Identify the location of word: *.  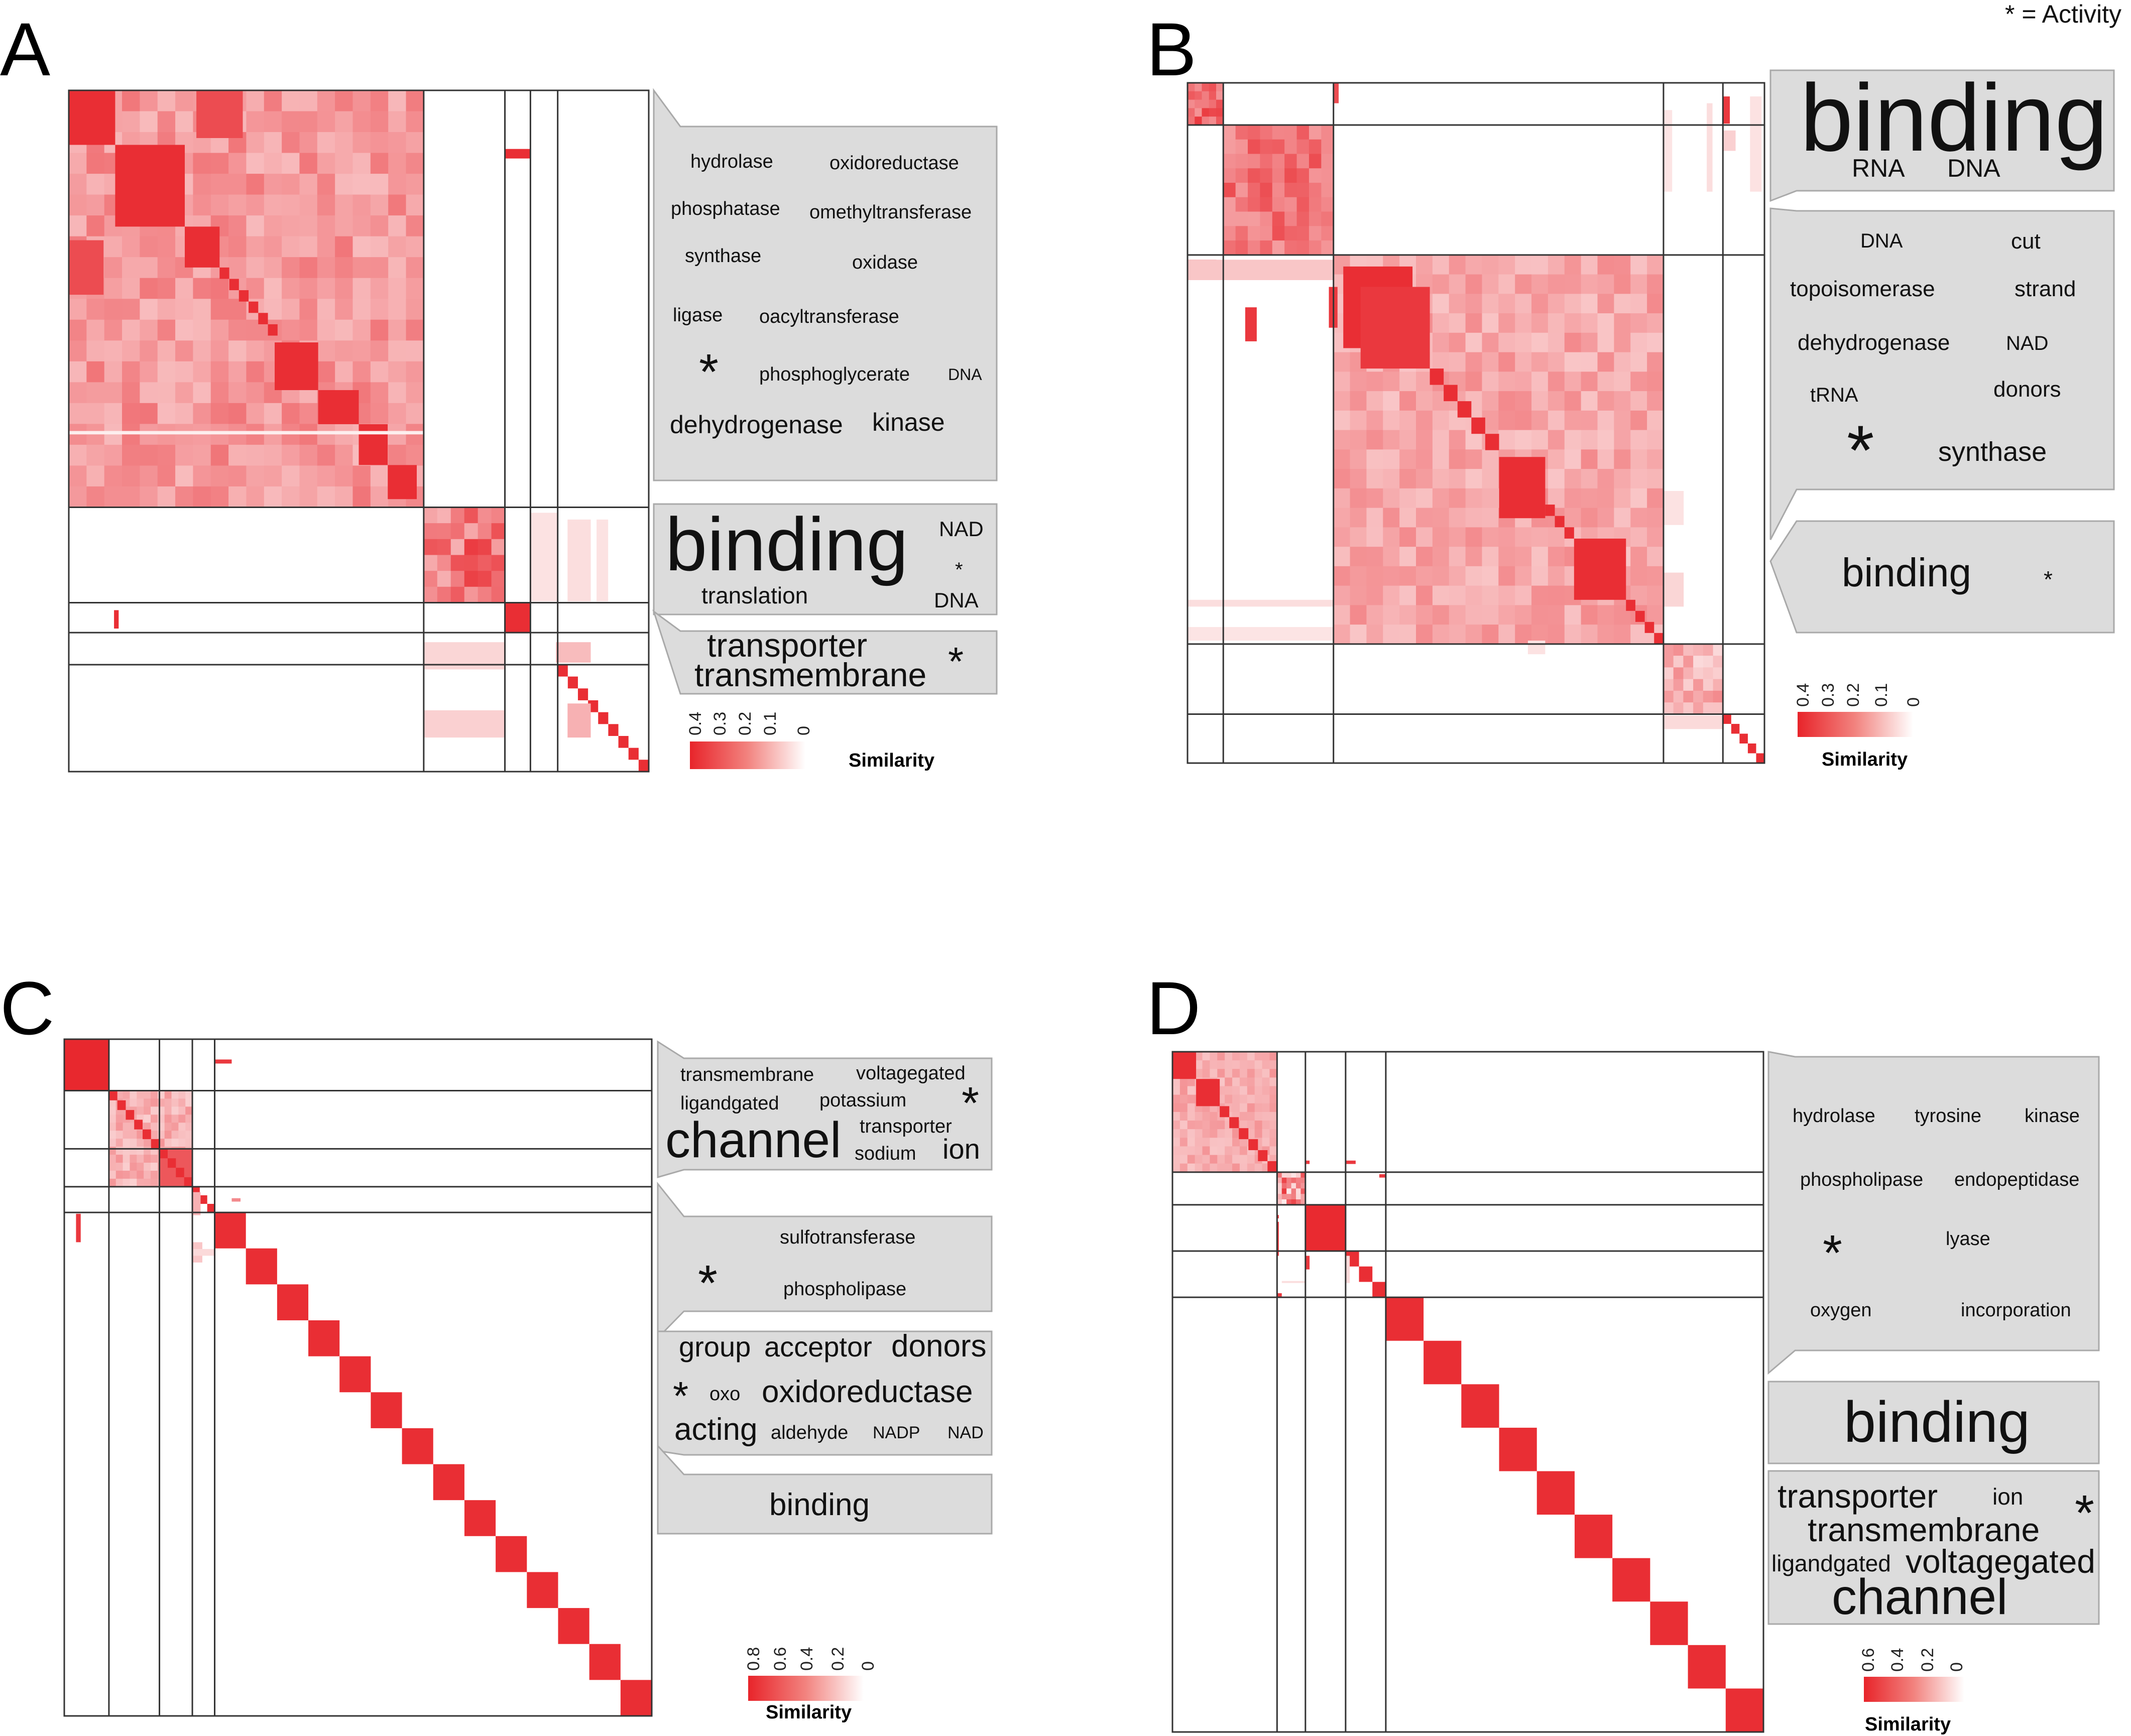
(959, 570).